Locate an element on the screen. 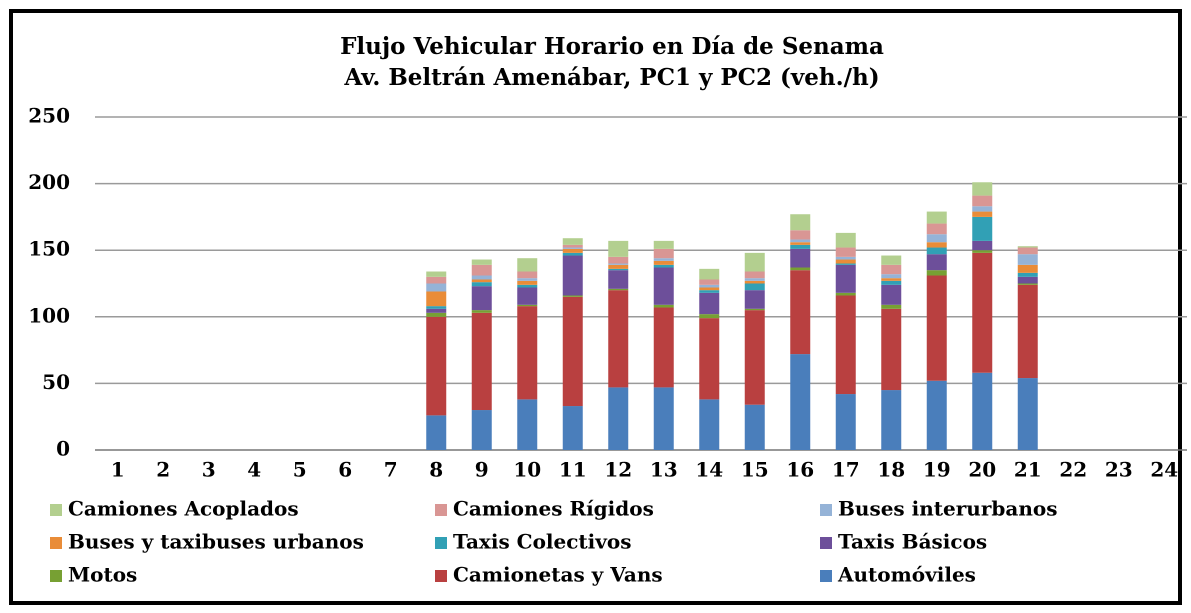 The image size is (1191, 613). x-tick-label: 17 is located at coordinates (846, 470).